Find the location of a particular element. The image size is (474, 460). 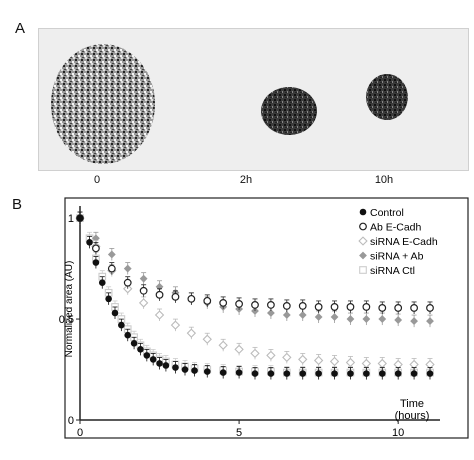

legend-label: siRNA E-Cadh is located at coordinates (404, 242).